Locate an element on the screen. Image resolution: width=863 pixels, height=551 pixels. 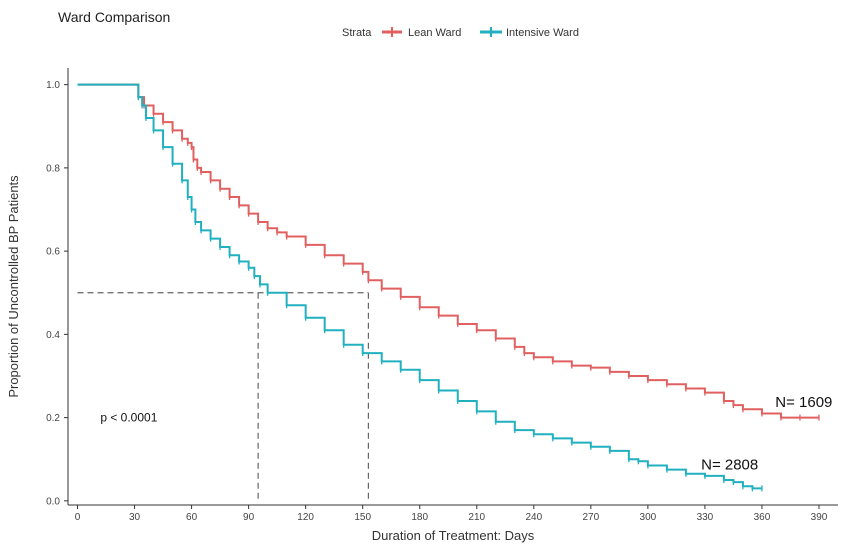
x-tick-label-240: 240 is located at coordinates (533, 517).